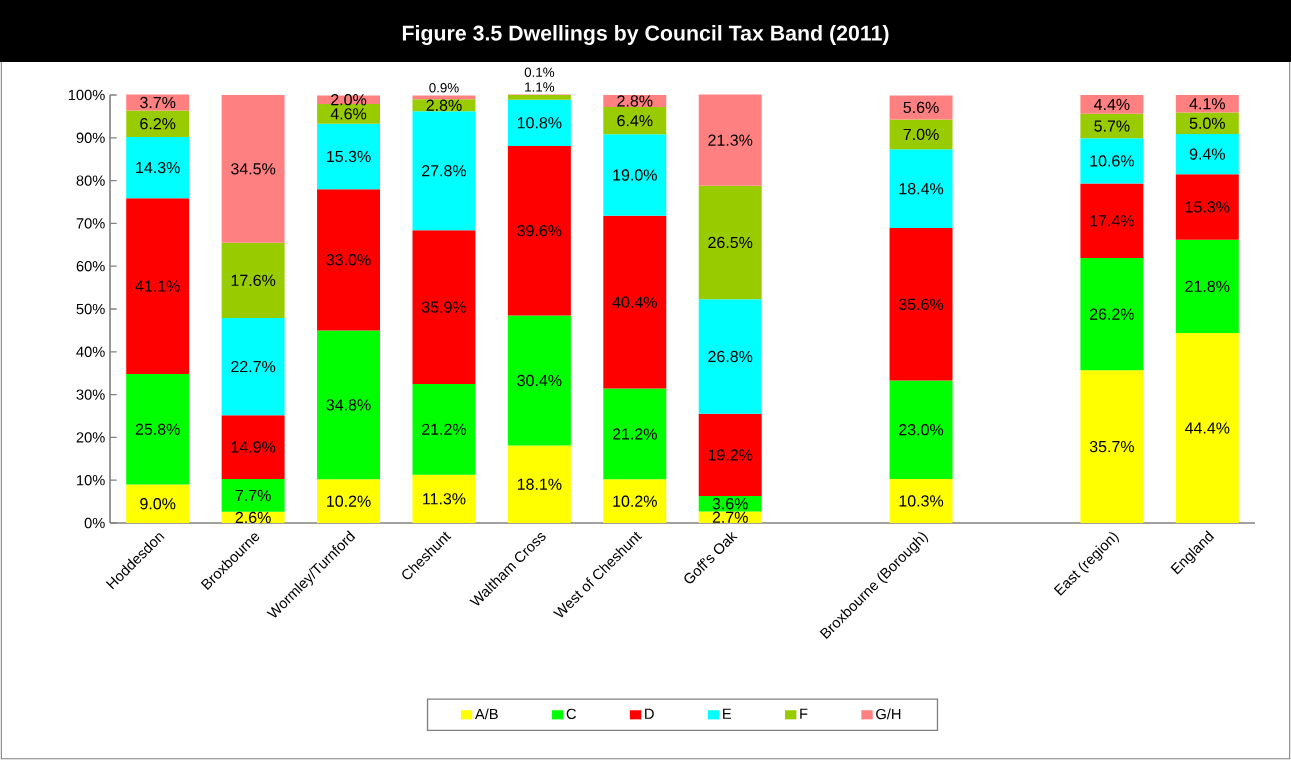 The height and width of the screenshot is (760, 1291). What do you see at coordinates (539, 484) in the screenshot?
I see `data-label: 18.1%` at bounding box center [539, 484].